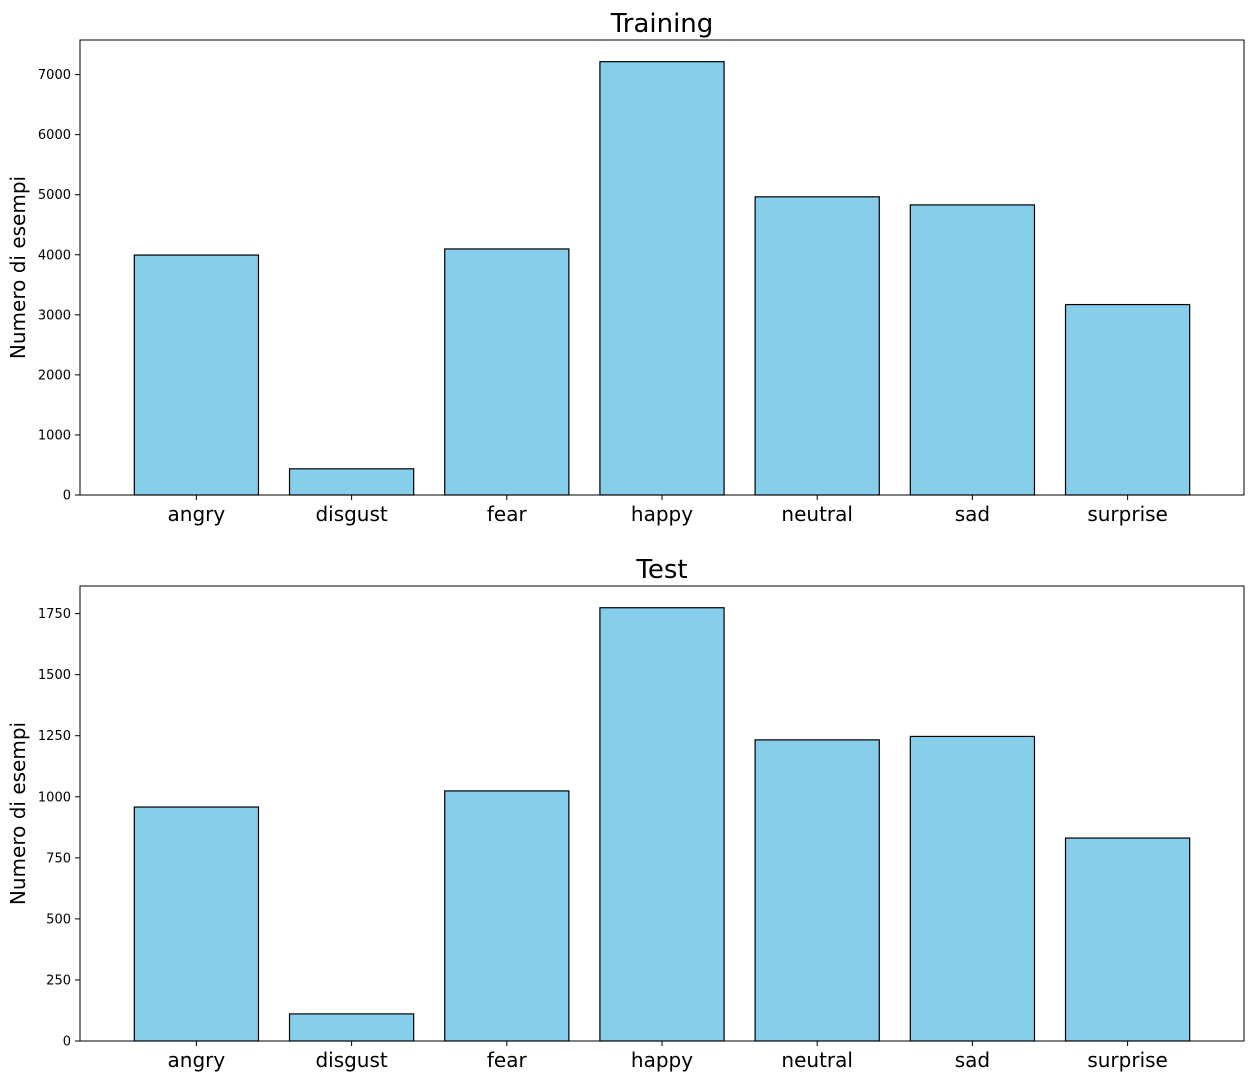 The height and width of the screenshot is (1081, 1252). I want to click on y-tick-label: 500, so click(58, 919).